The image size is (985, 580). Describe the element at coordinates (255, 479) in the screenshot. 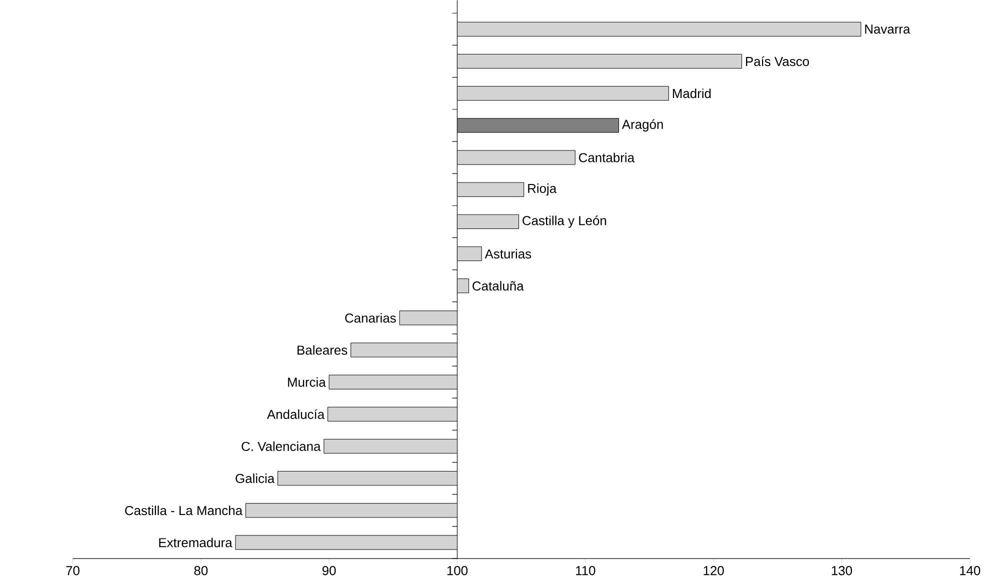

I see `y-tick-label: Galicia` at that location.